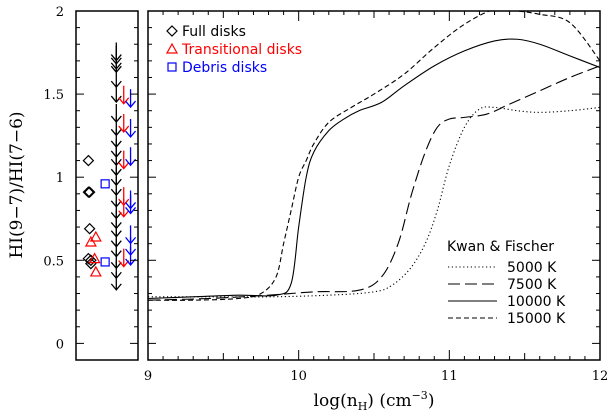  What do you see at coordinates (148, 376) in the screenshot?
I see `x-tick-label: 9` at bounding box center [148, 376].